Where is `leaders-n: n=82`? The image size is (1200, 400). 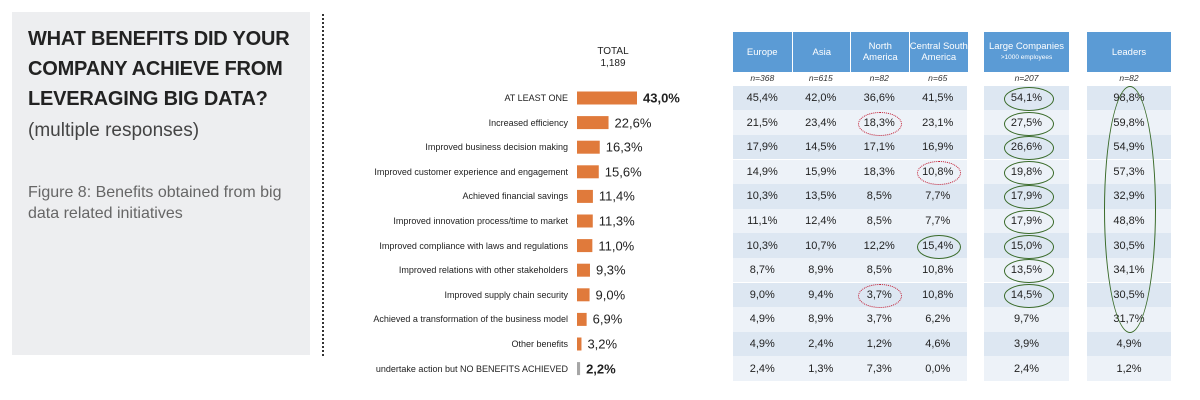
leaders-n: n=82 is located at coordinates (1129, 78).